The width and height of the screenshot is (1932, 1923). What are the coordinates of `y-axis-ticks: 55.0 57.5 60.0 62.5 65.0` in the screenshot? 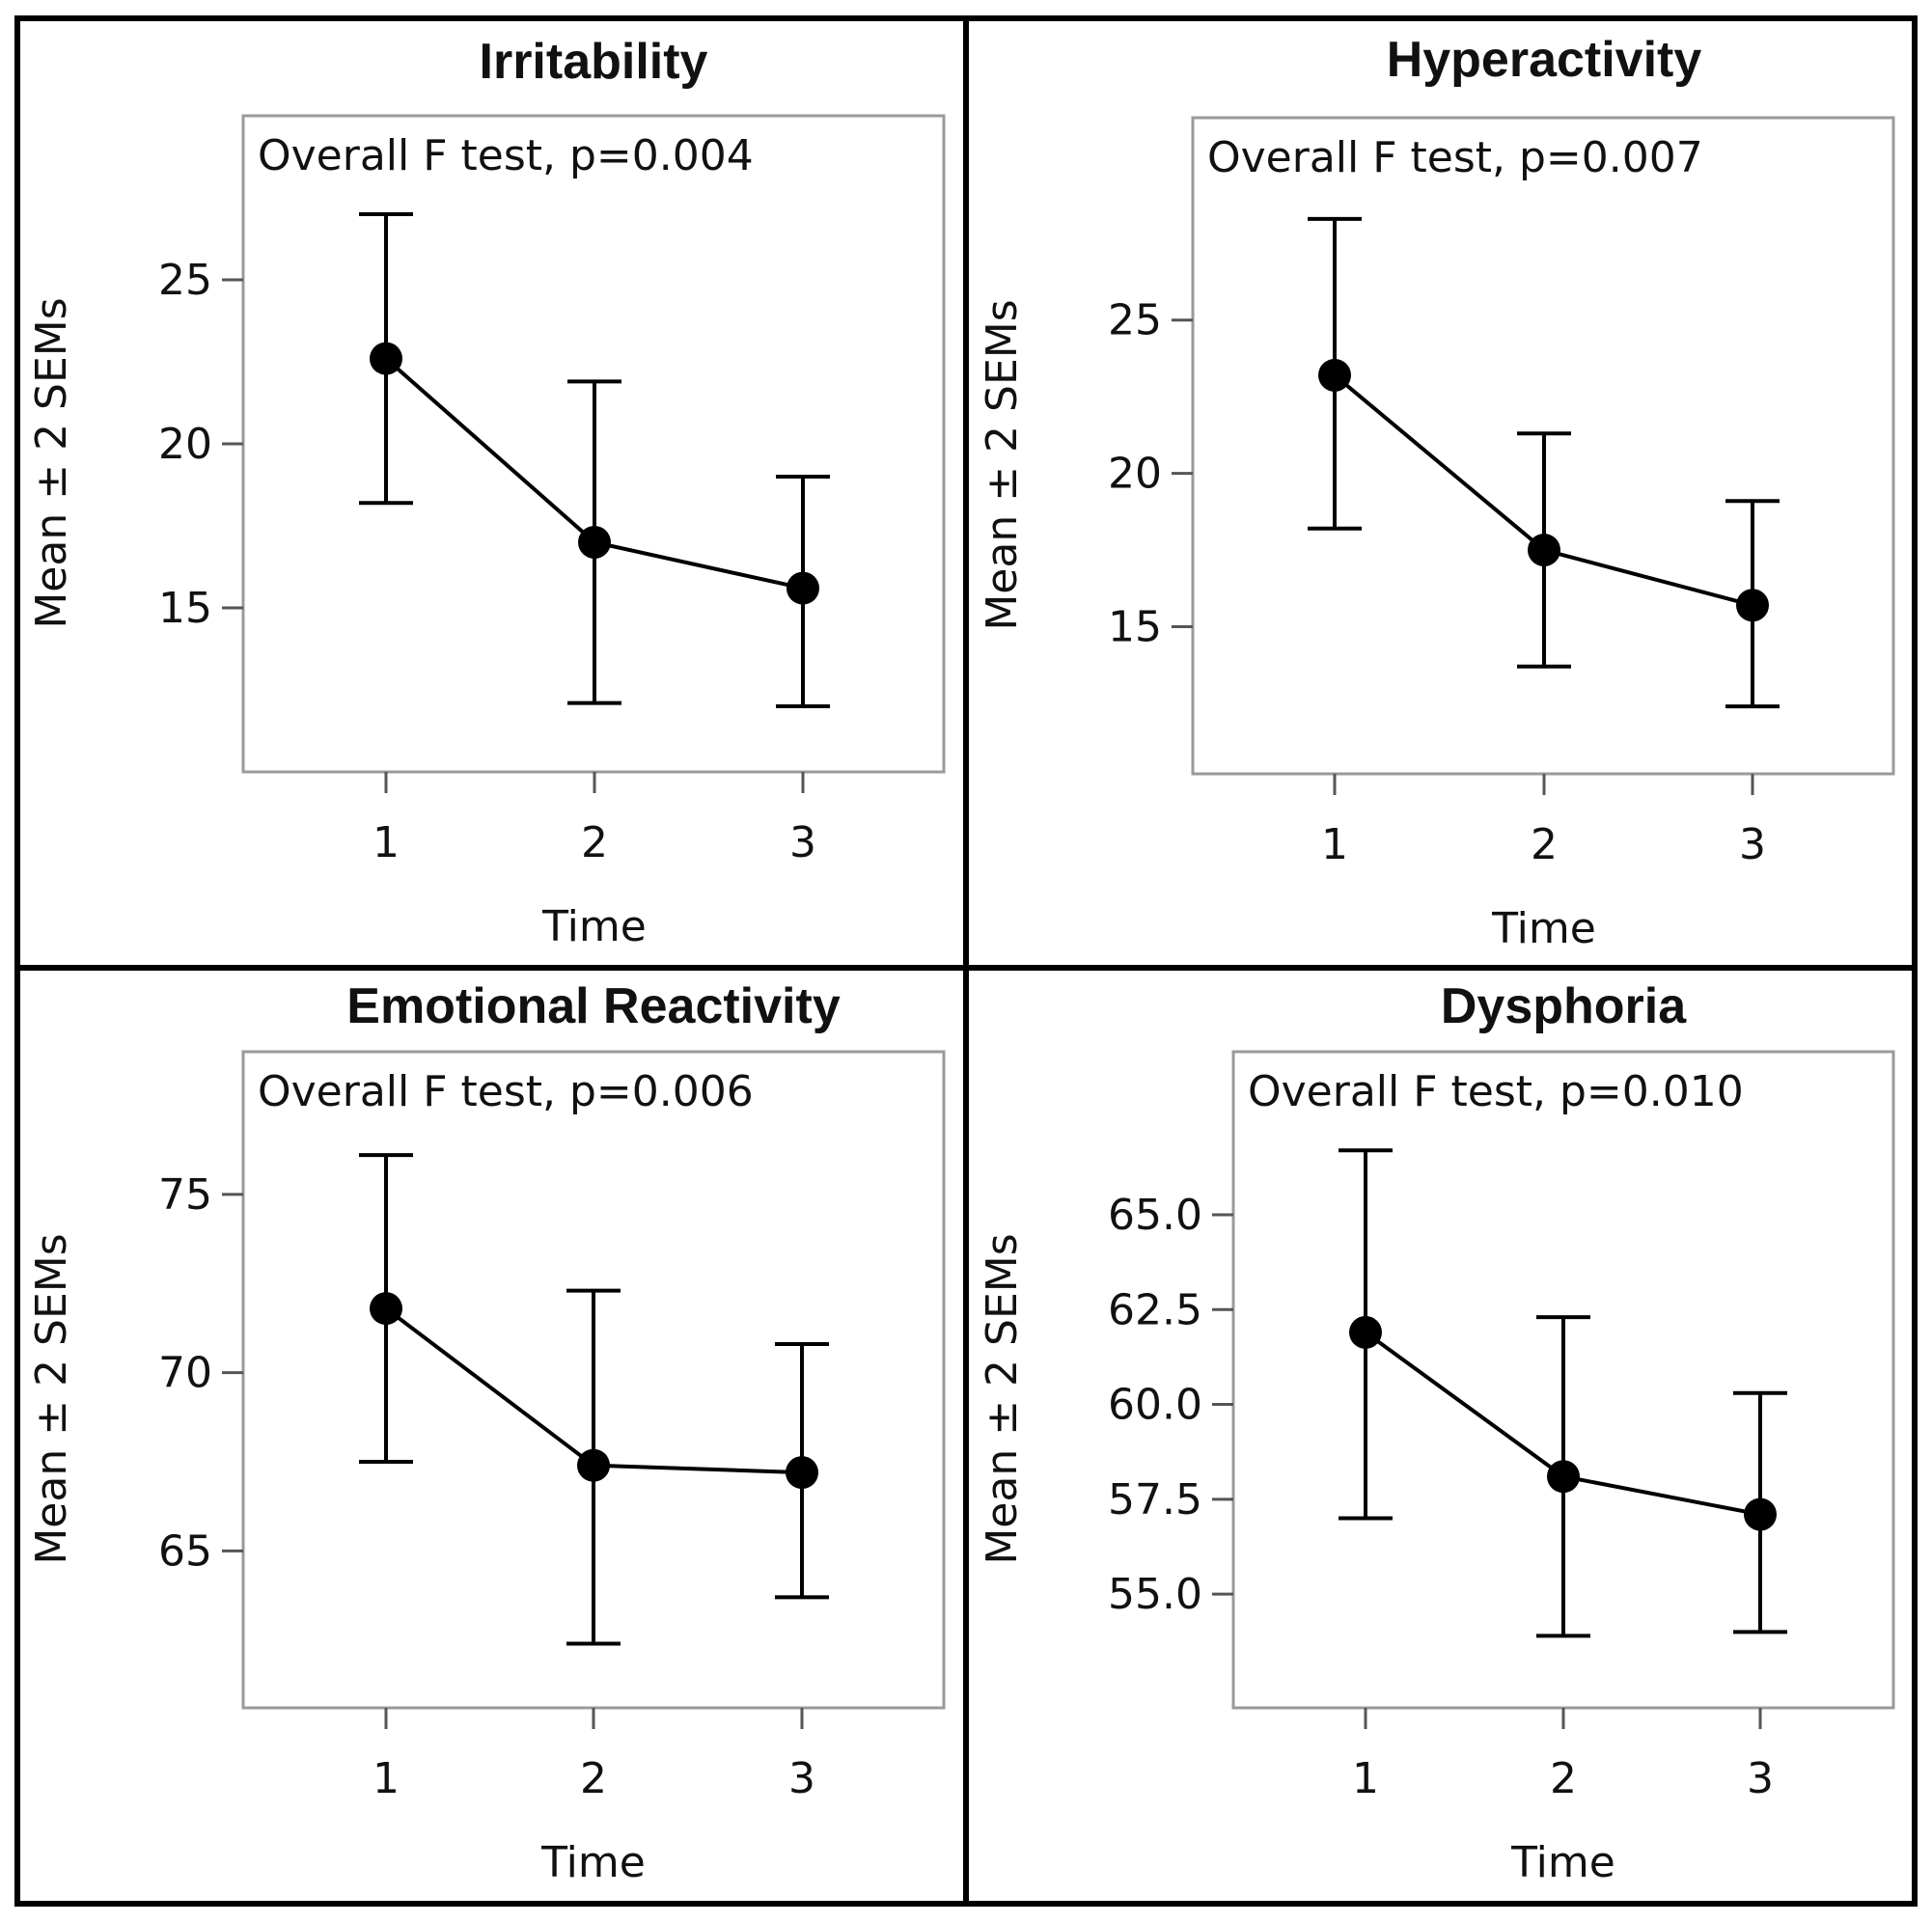 It's located at (1170, 1405).